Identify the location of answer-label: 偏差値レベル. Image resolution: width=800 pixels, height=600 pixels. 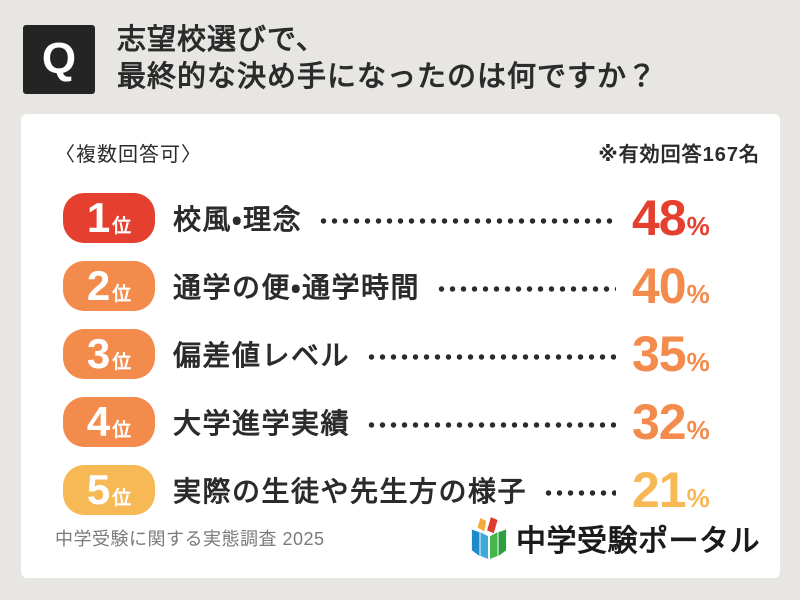
(262, 355).